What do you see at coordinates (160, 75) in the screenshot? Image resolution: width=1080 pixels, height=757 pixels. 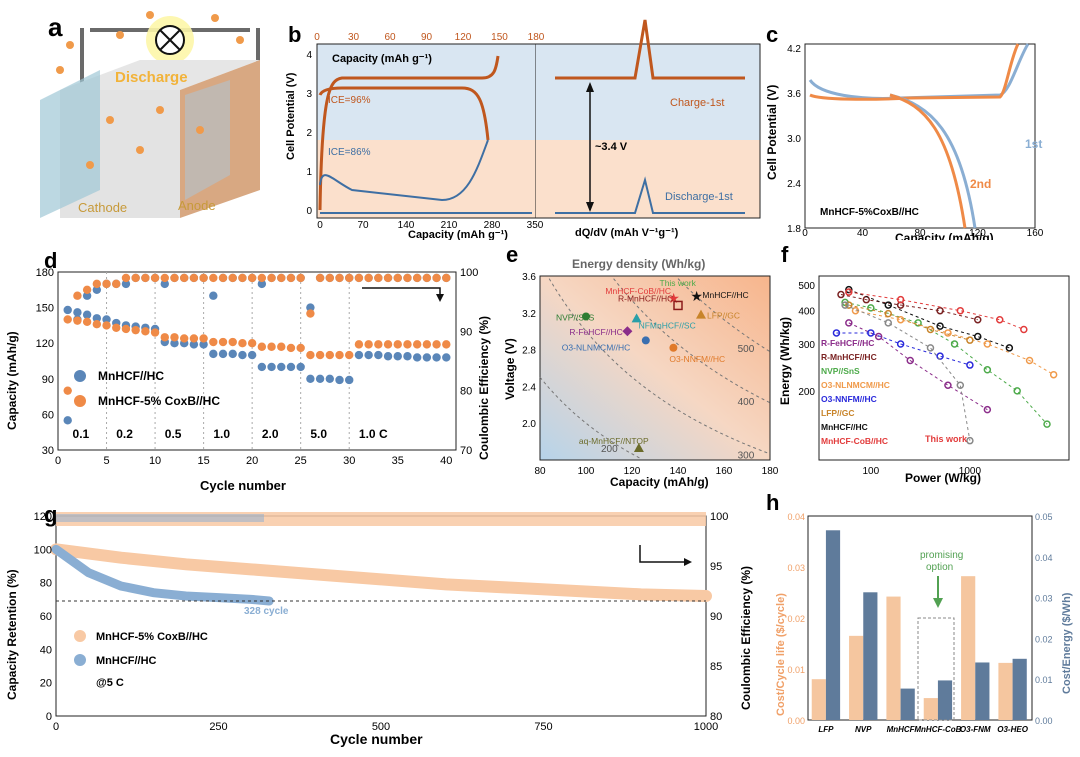 I see `cell-top` at bounding box center [160, 75].